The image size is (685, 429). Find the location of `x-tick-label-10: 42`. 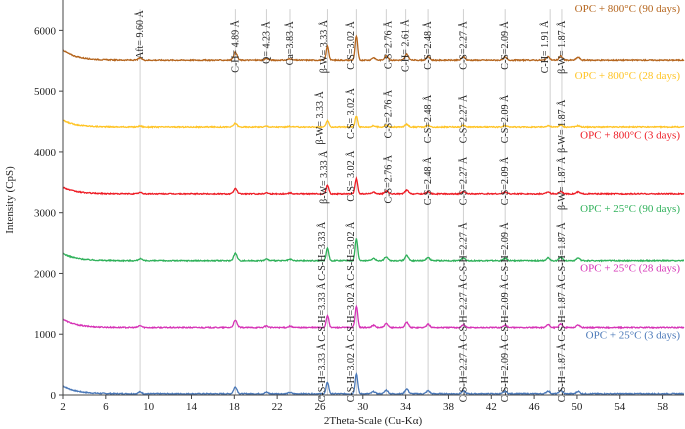

x-tick-label-10: 42 is located at coordinates (491, 407).